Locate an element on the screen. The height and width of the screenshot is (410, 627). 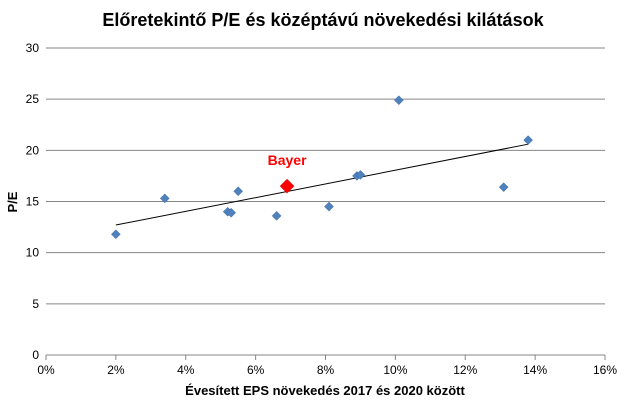
y-axis-label: P/E is located at coordinates (12, 201).